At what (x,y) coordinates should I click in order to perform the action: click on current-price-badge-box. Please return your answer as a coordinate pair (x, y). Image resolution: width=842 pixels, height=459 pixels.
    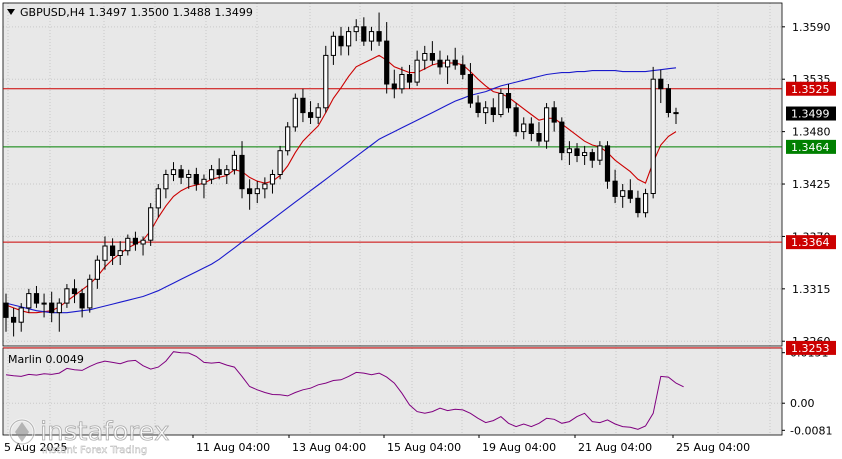
    Looking at the image, I should click on (811, 113).